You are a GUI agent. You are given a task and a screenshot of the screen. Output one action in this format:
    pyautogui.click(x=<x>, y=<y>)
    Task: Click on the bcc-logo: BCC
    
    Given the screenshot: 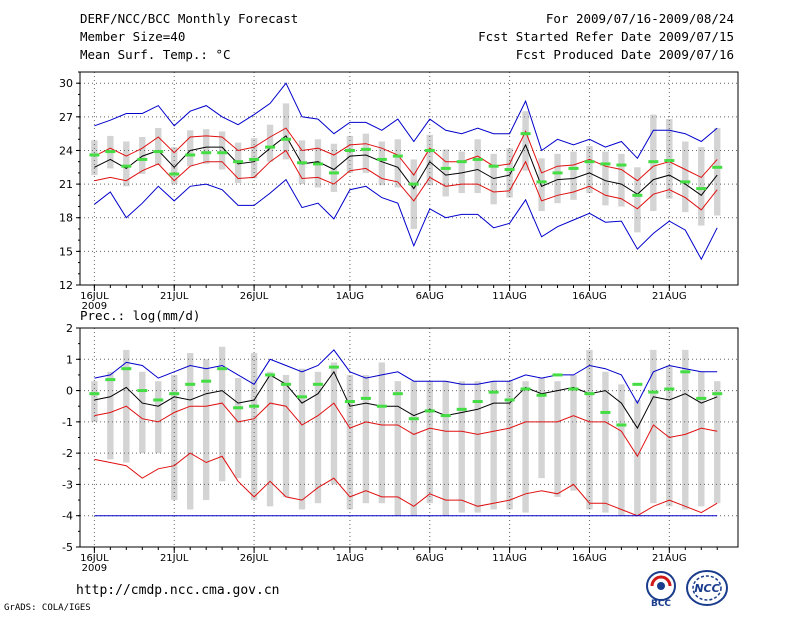 What is the action you would take?
    pyautogui.click(x=661, y=588)
    